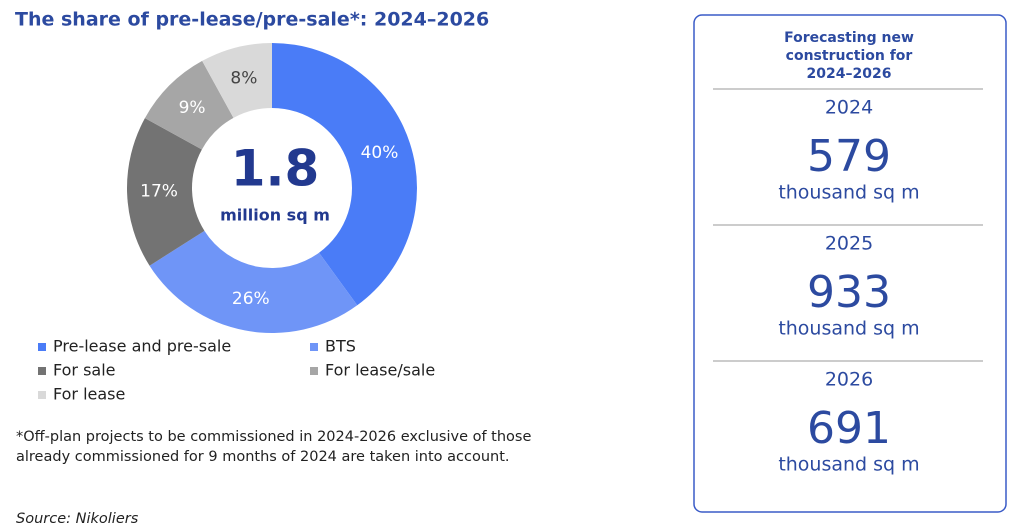 The height and width of the screenshot is (529, 1024). I want to click on panel-year: 2024, so click(849, 108).